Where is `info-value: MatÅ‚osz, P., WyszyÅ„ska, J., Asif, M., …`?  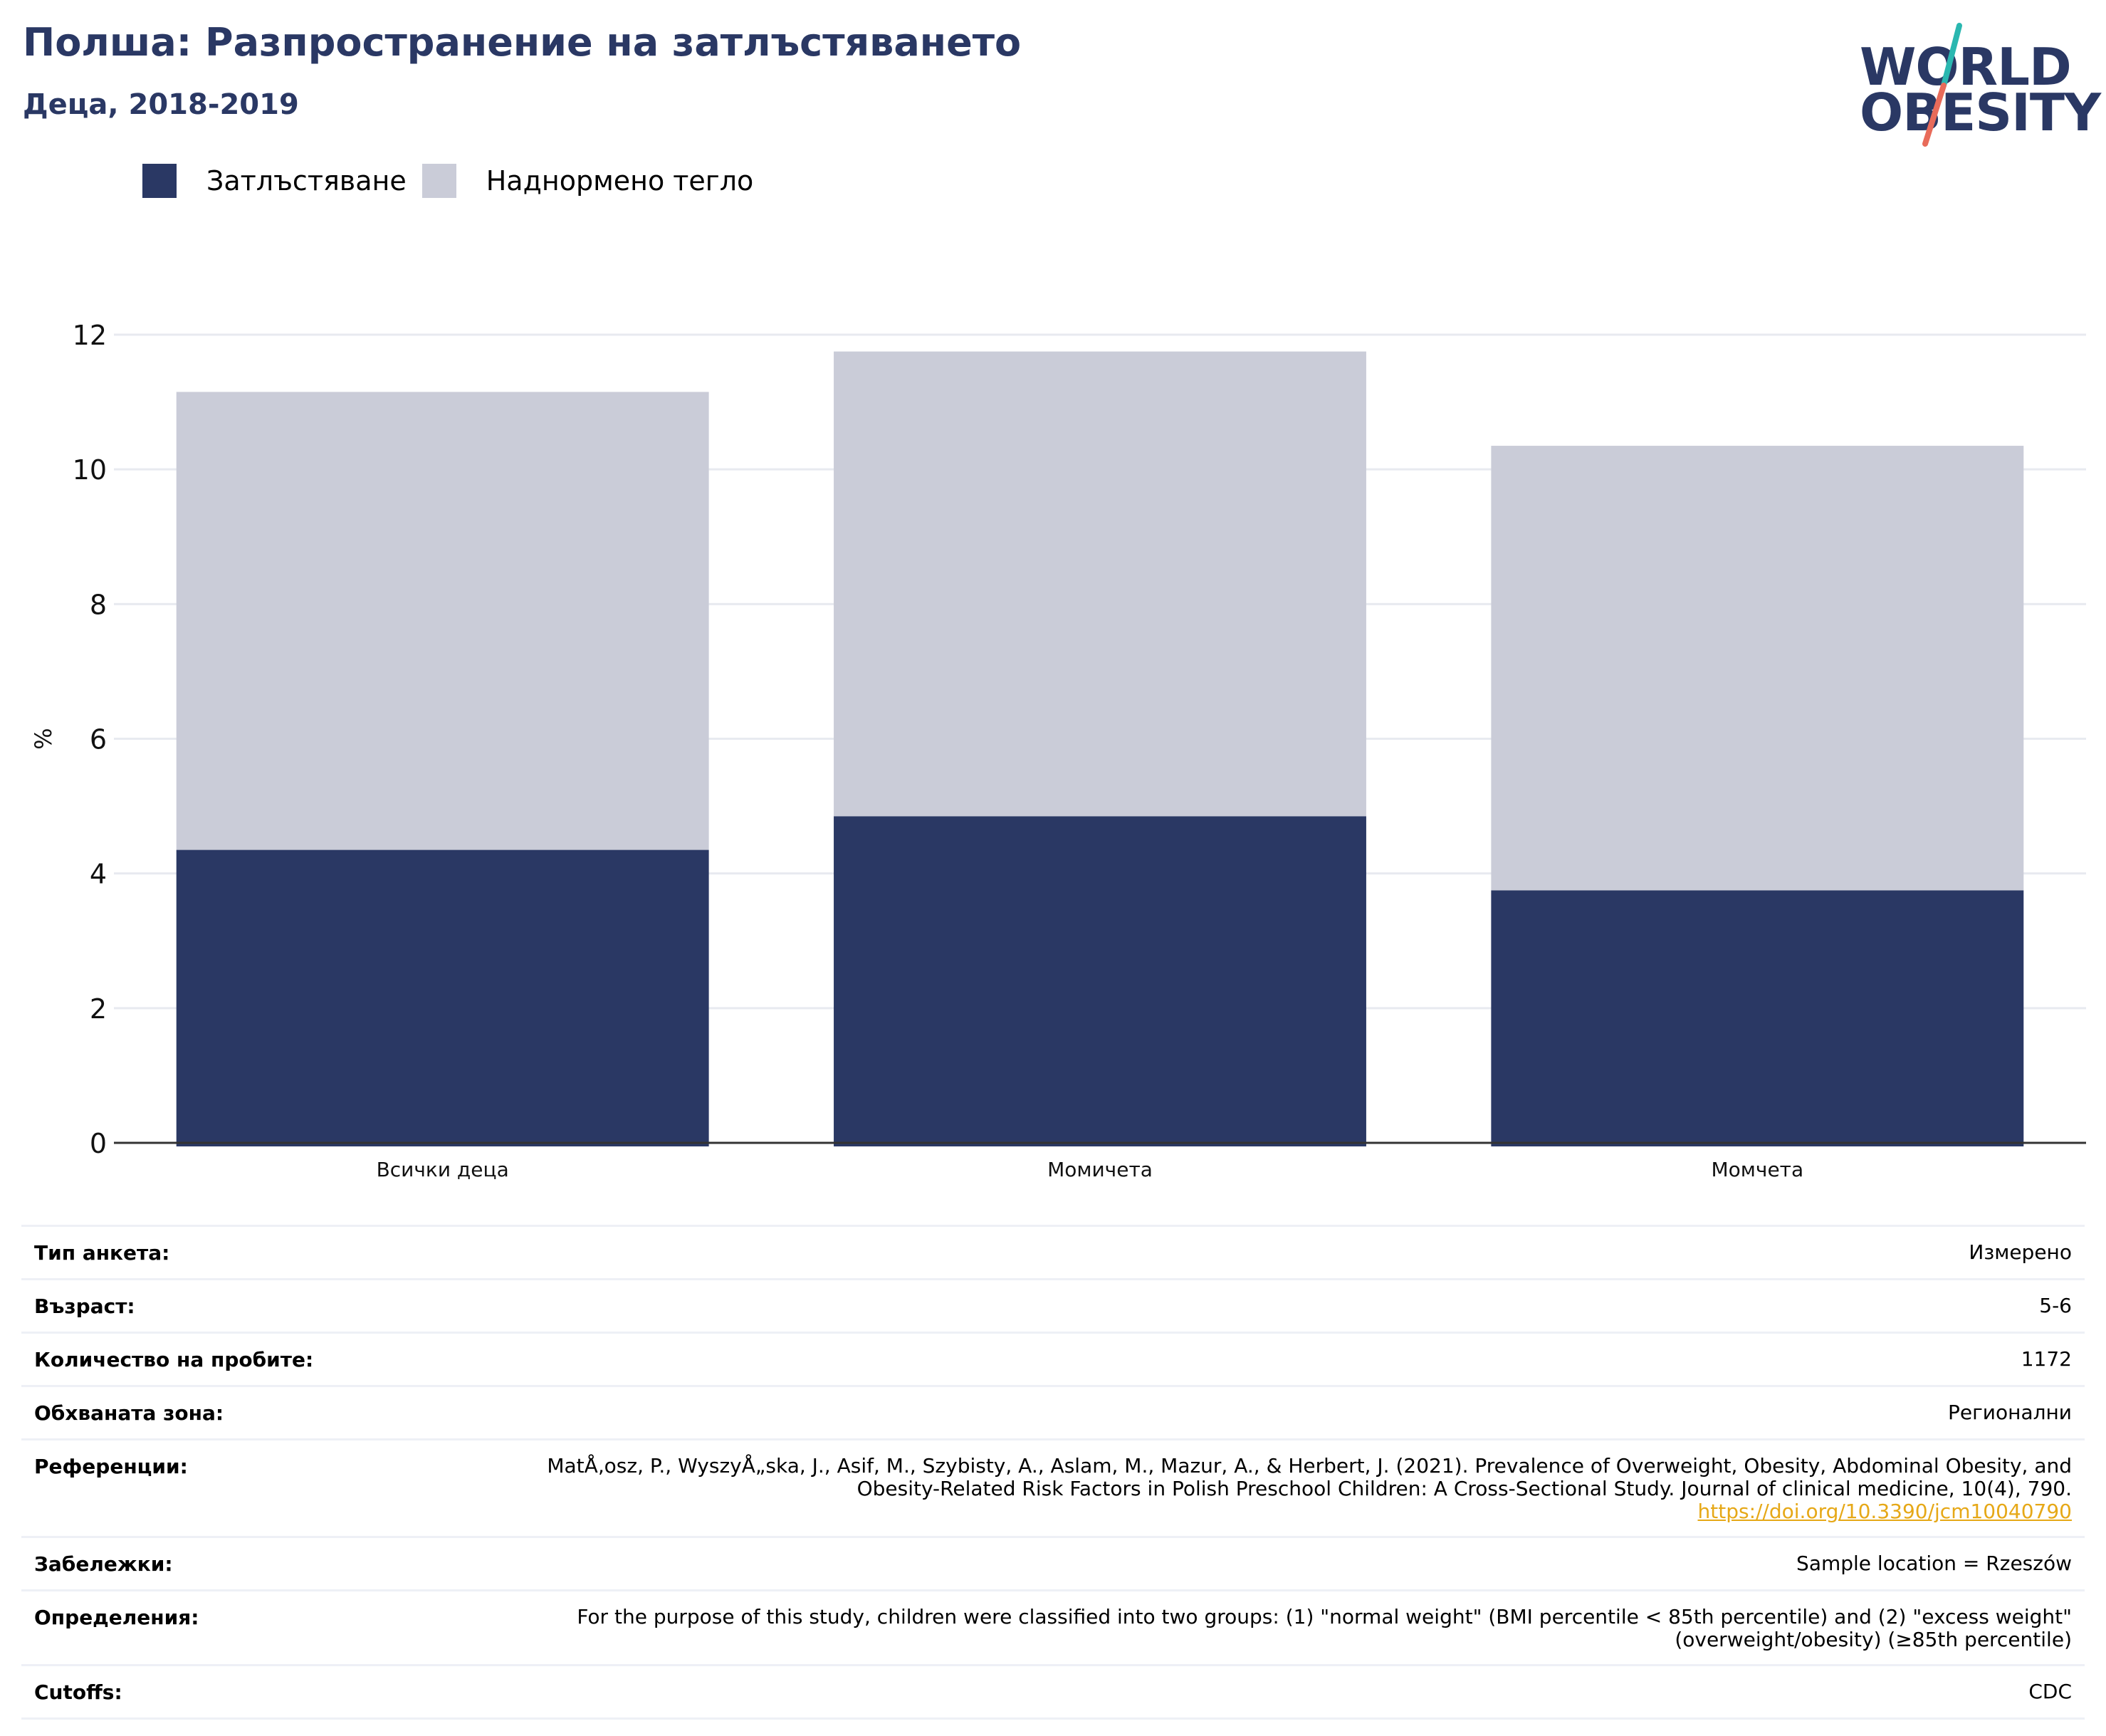 info-value: MatÅ‚osz, P., WyszyÅ„ska, J., Asif, M., … is located at coordinates (1306, 1489).